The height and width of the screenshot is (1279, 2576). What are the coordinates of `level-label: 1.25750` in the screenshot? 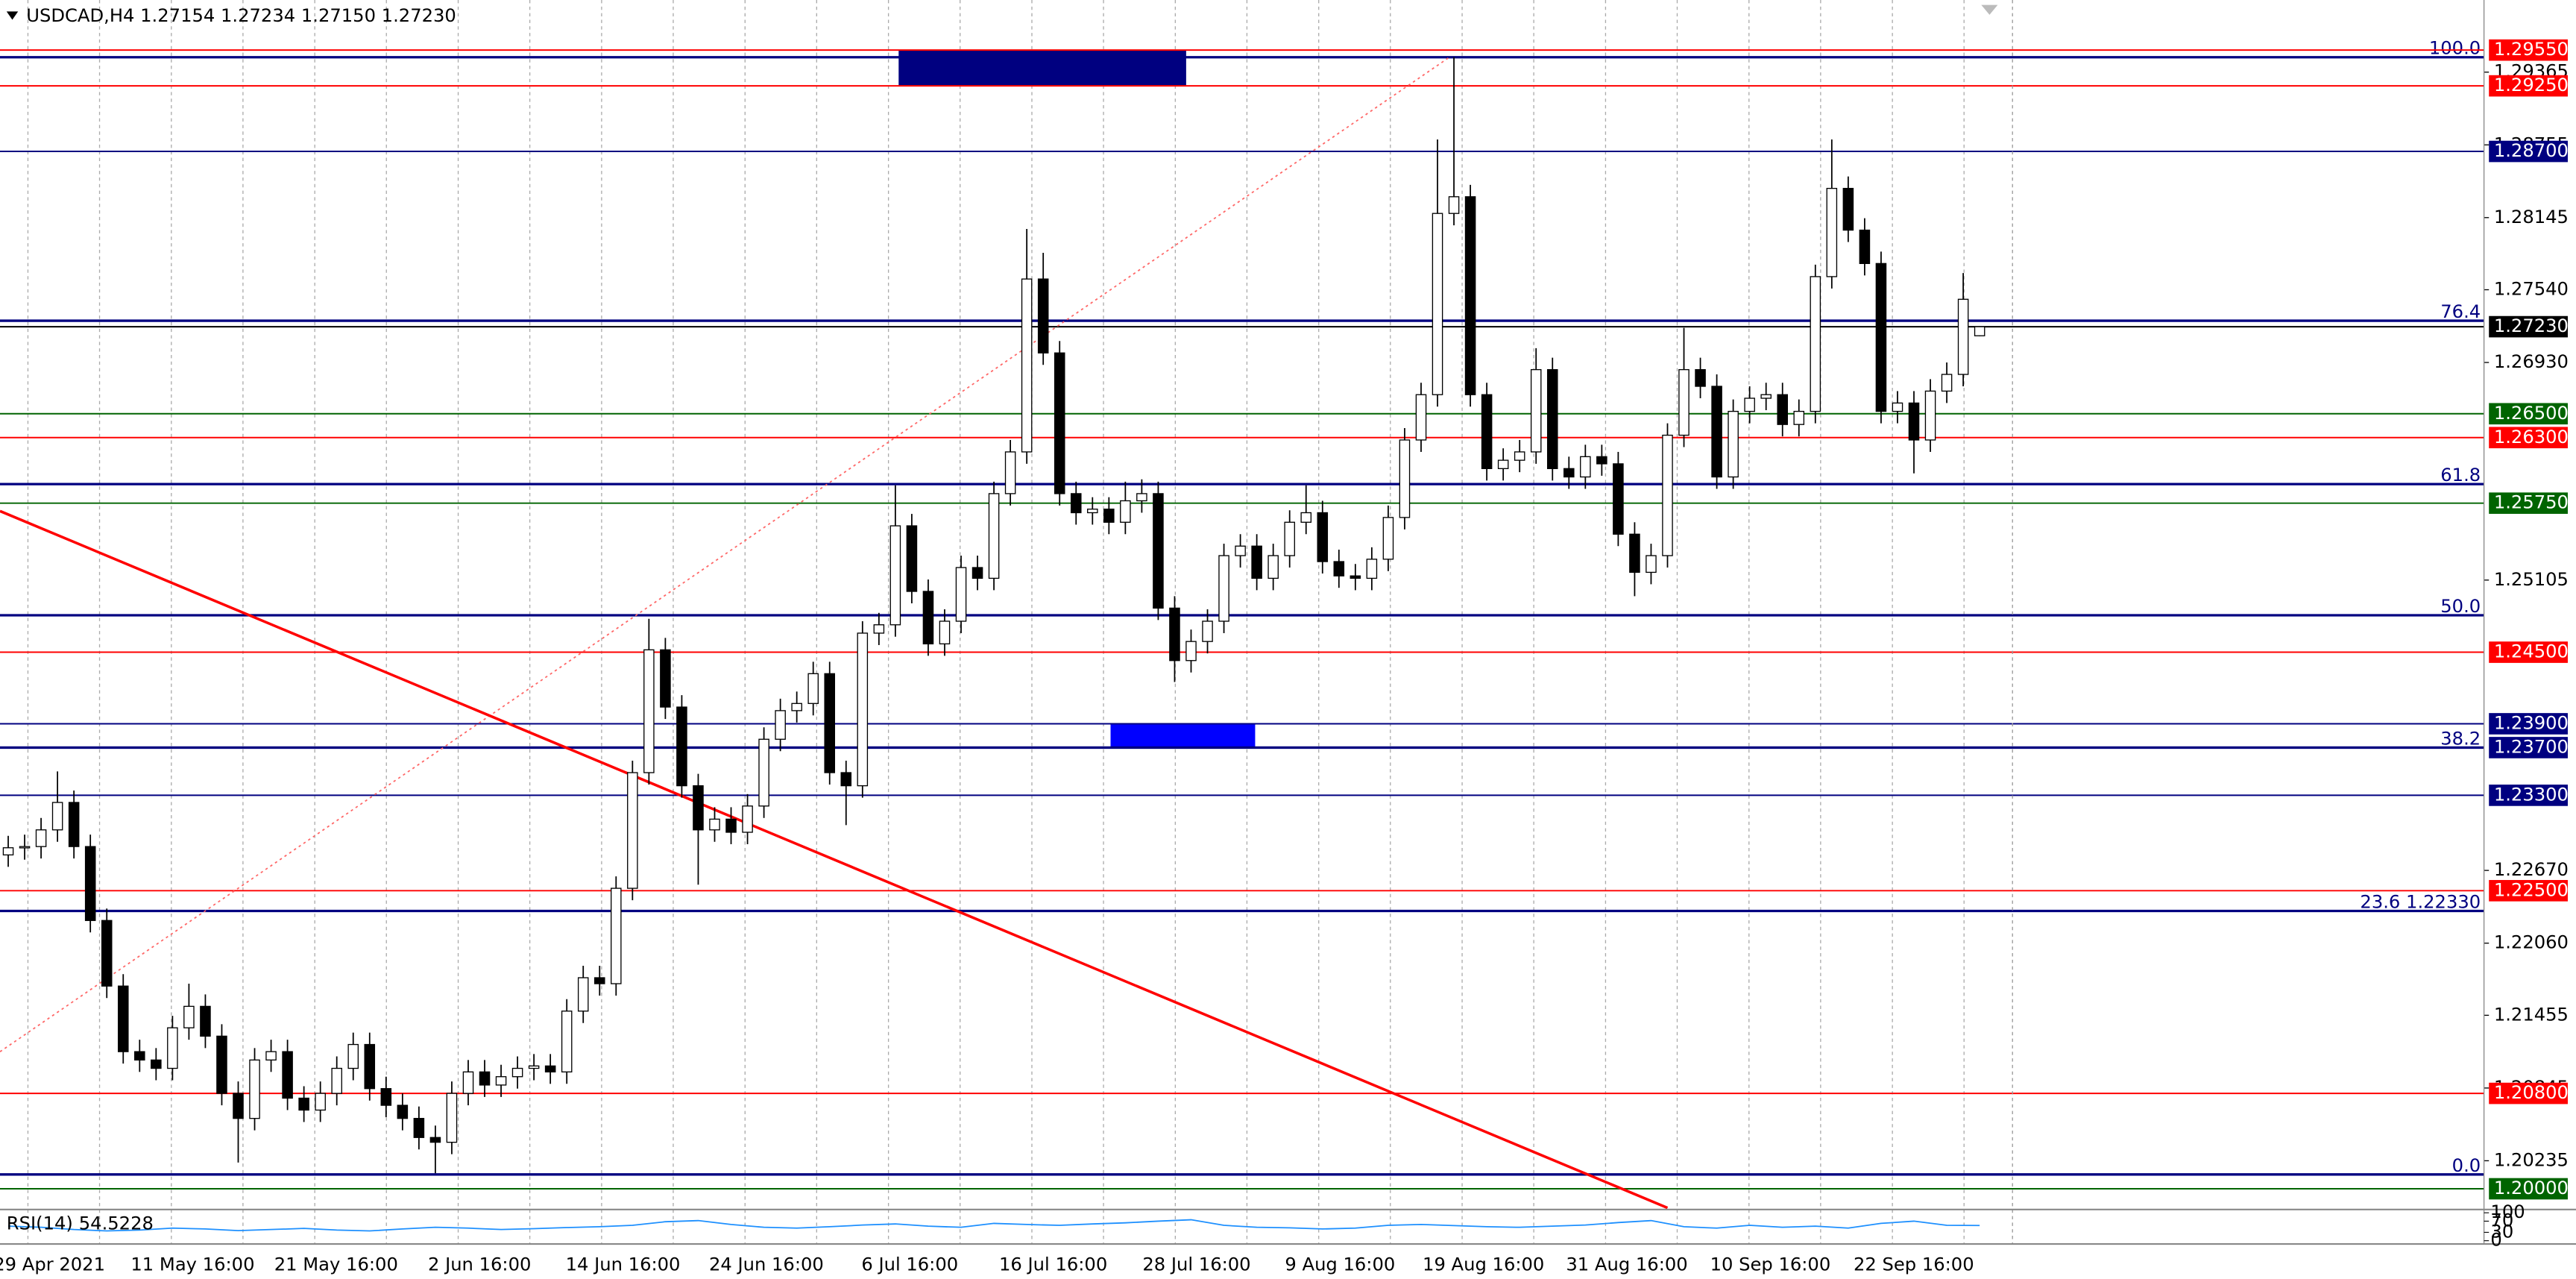 It's located at (2531, 502).